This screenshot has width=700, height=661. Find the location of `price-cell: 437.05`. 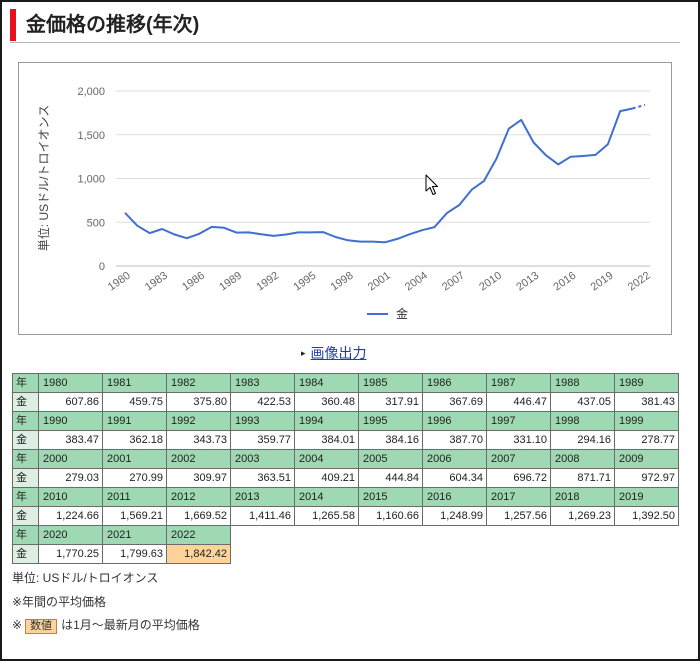

price-cell: 437.05 is located at coordinates (582, 402).